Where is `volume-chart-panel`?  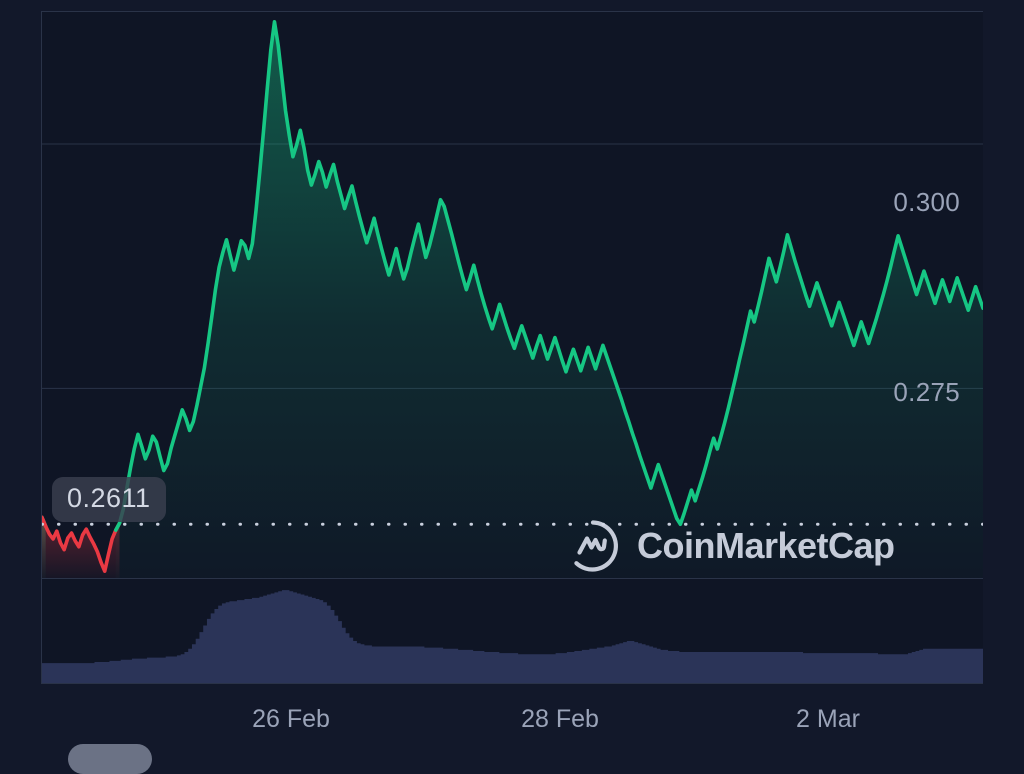 volume-chart-panel is located at coordinates (512, 631).